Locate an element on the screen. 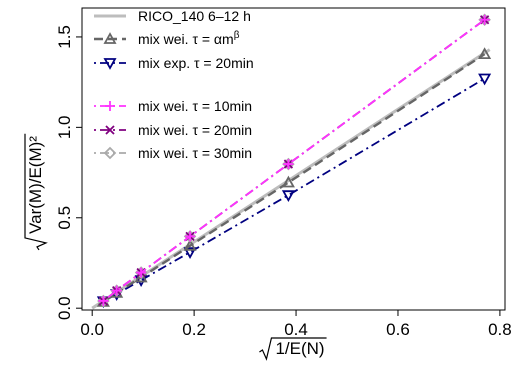 This screenshot has width=517, height=367. y-axis-label: Var(M)/E(M)² is located at coordinates (36, 192).